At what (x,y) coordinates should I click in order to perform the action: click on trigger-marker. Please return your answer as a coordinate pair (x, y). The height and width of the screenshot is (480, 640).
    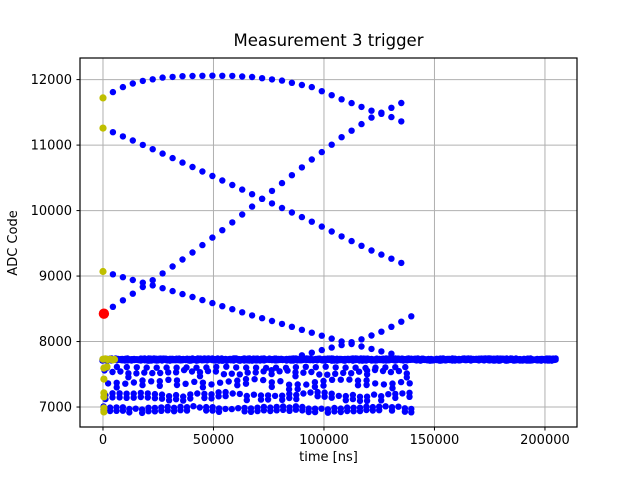
    Looking at the image, I should click on (104, 313).